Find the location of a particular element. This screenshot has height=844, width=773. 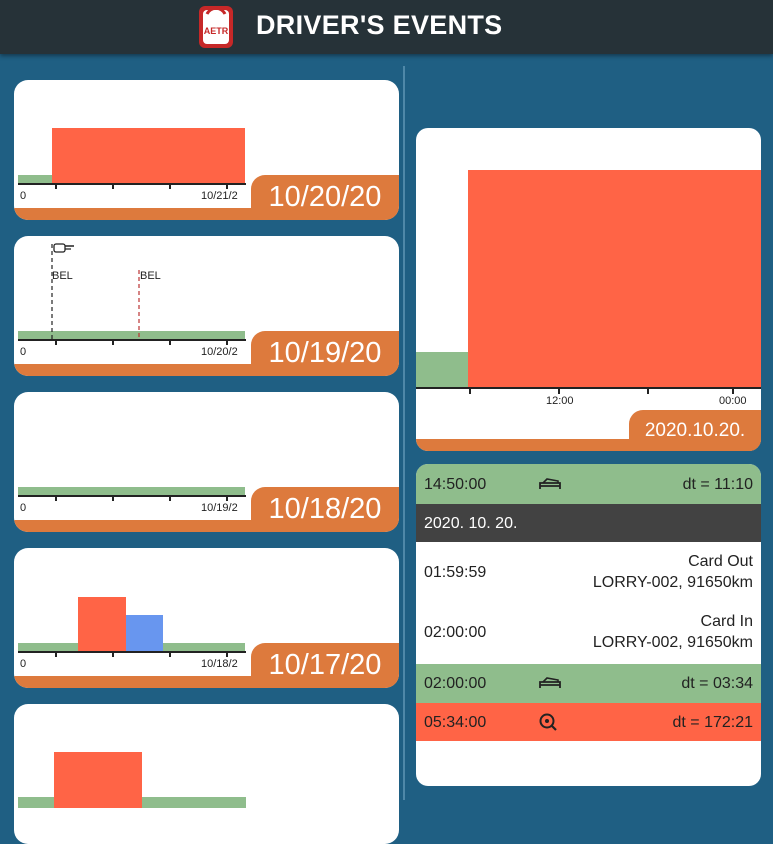

day-detail-chart is located at coordinates (588, 282).